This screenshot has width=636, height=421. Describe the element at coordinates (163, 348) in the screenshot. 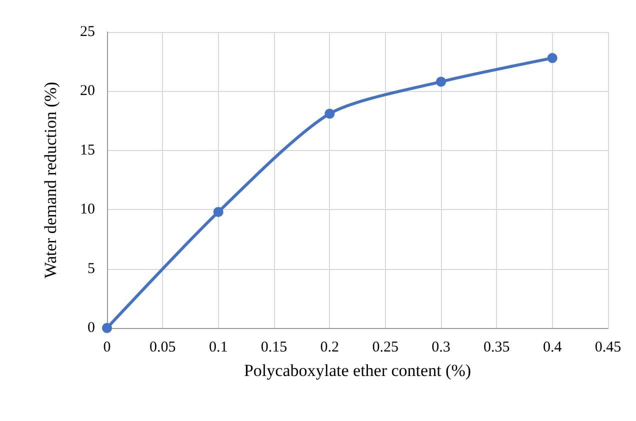

I see `x-tick-label: 0.05` at that location.